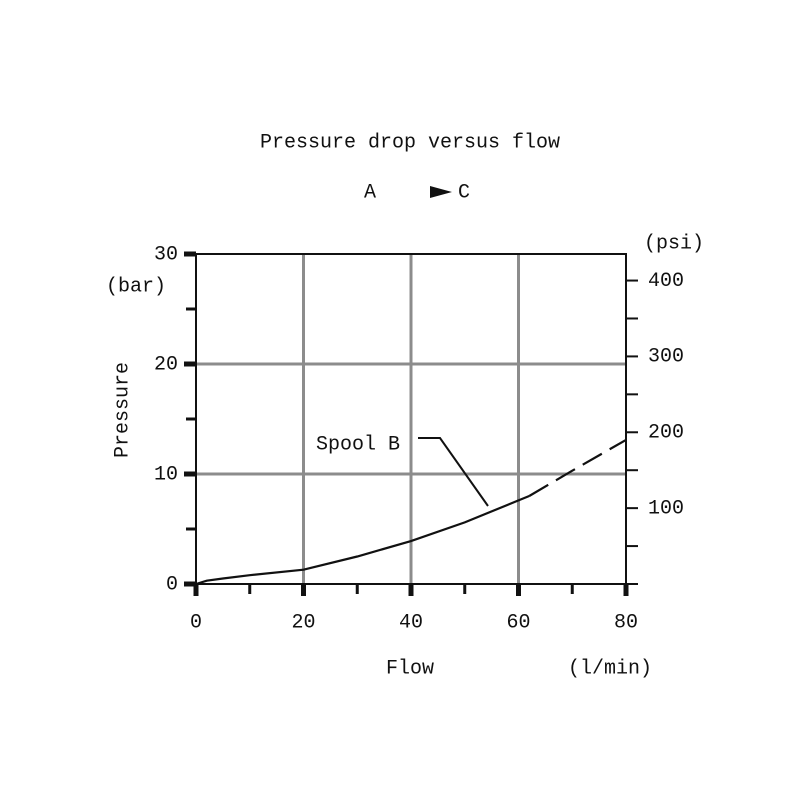 This screenshot has height=800, width=800. Describe the element at coordinates (410, 668) in the screenshot. I see `x-axis-label: Flow` at that location.